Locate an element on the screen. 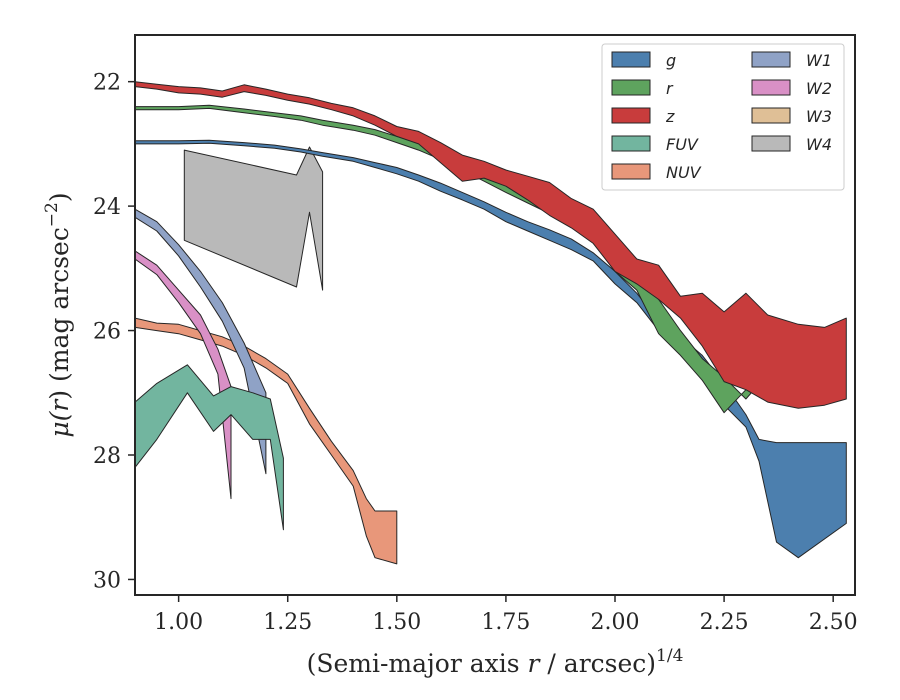 The width and height of the screenshot is (900, 700). y-tick-label: 22 is located at coordinates (107, 83).